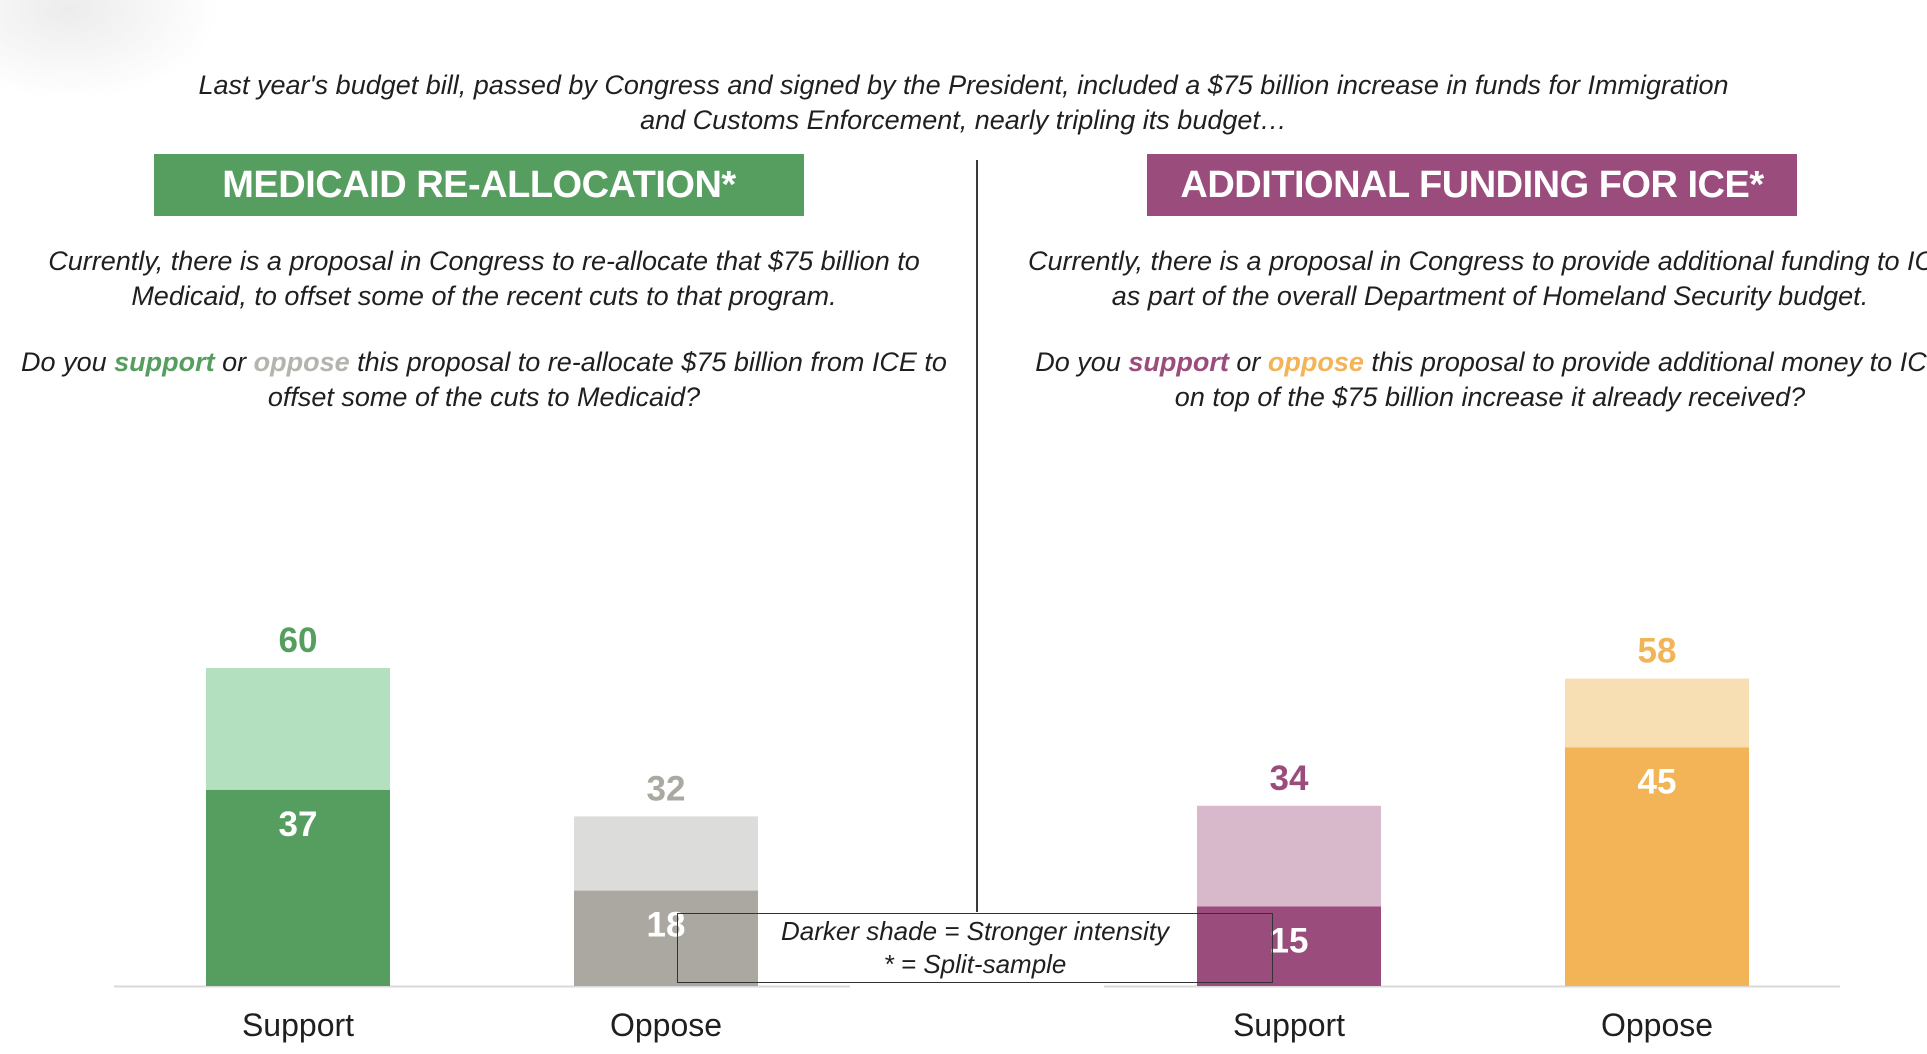 The image size is (1927, 1054). What do you see at coordinates (479, 185) in the screenshot?
I see `banner-medicaid: MEDICAID RE-ALLOCATION*` at bounding box center [479, 185].